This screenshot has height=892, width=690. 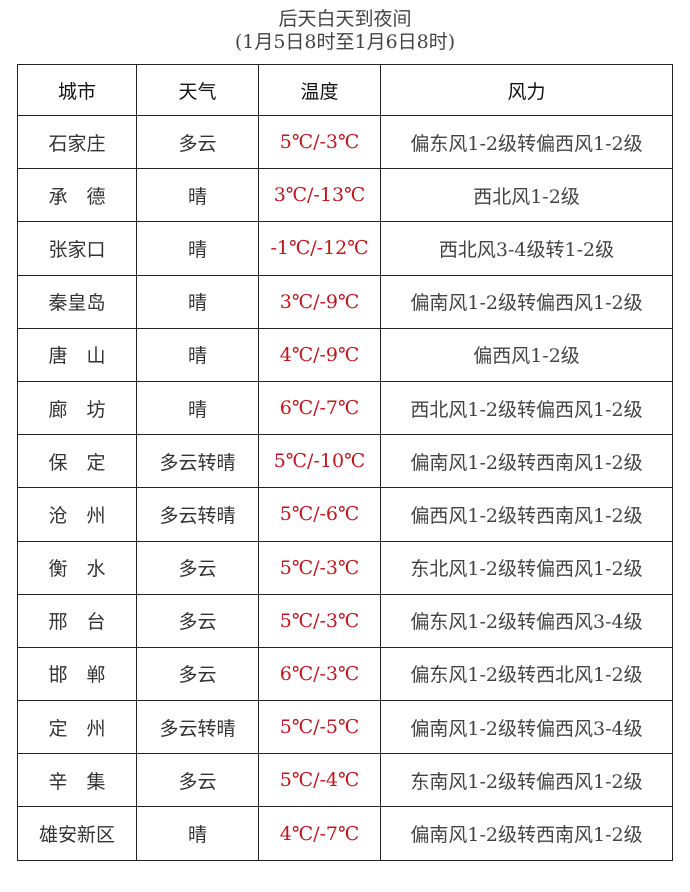 I want to click on table-row: 衡 水多云 5℃/-3℃ 东北风1-2级转偏西风1-2级, so click(x=345, y=567).